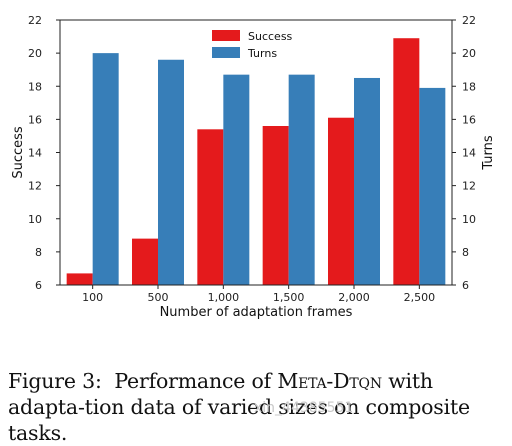 This screenshot has width=512, height=446. Describe the element at coordinates (35, 153) in the screenshot. I see `y-left-tick-label: 14` at that location.